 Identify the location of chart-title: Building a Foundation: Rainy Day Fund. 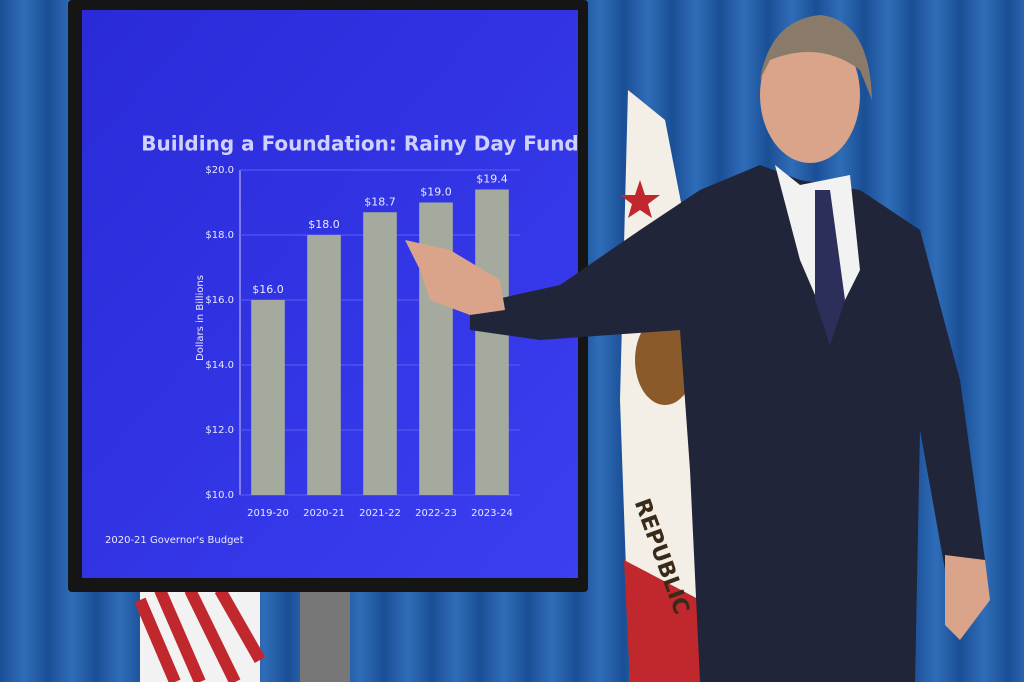
(360, 144).